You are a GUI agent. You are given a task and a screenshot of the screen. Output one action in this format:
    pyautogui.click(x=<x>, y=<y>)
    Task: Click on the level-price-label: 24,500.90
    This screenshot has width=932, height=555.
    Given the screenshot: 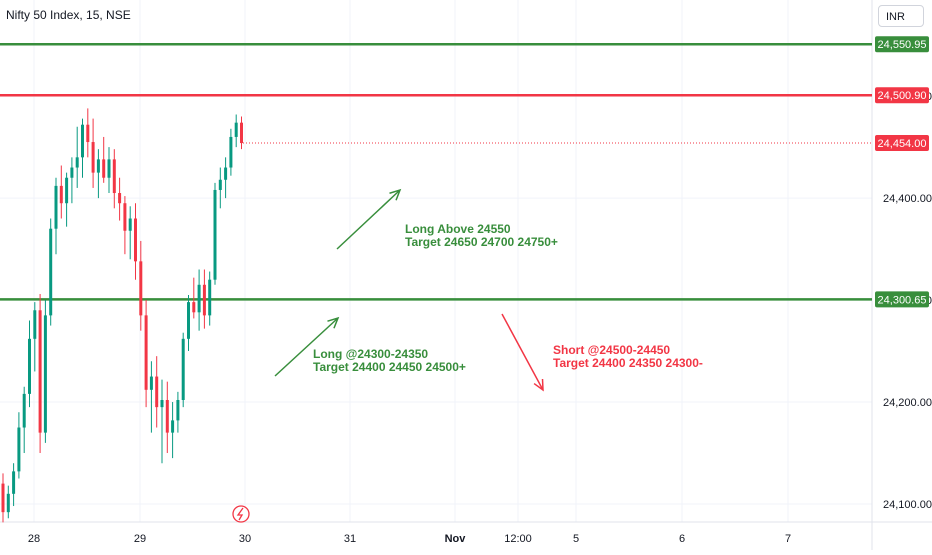 What is the action you would take?
    pyautogui.click(x=902, y=96)
    